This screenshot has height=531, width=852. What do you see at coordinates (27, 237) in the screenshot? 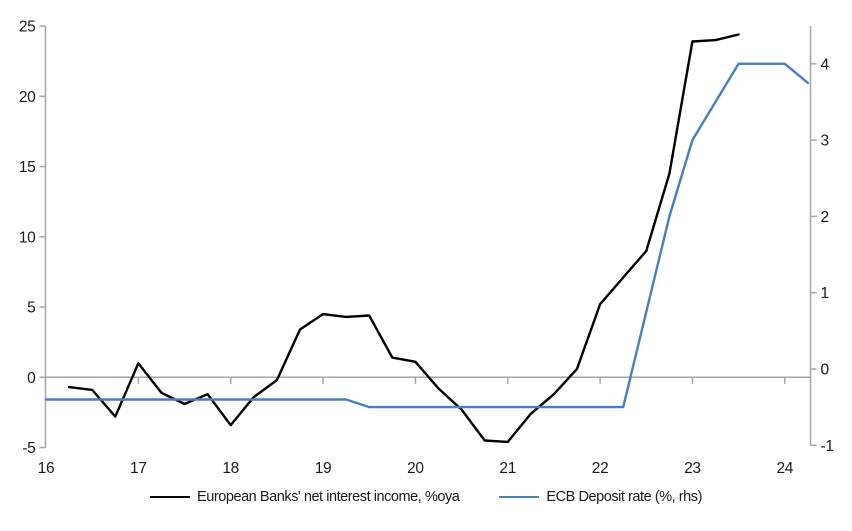
I see `y-axis-left-tick-label: 10` at bounding box center [27, 237].